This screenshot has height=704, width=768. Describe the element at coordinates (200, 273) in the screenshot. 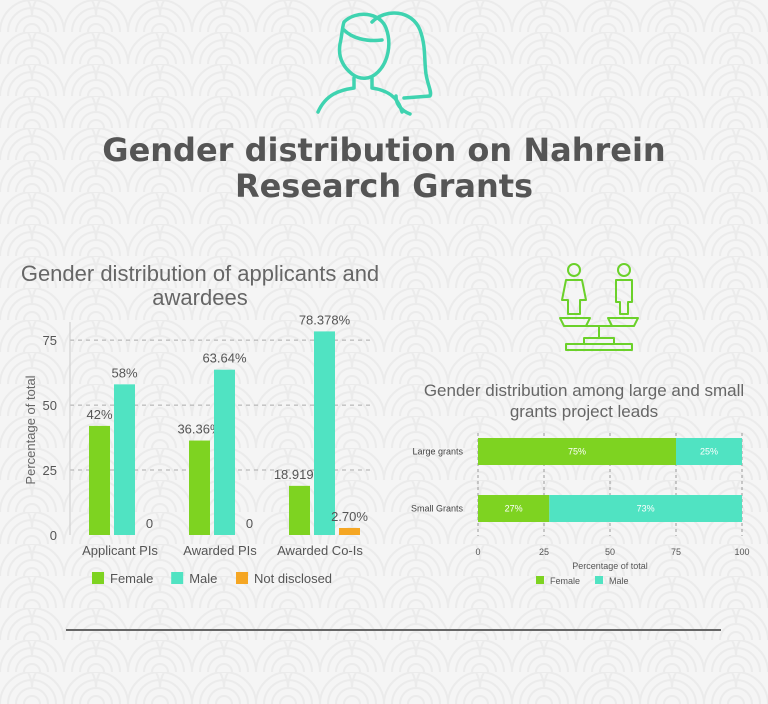

I see `chart1-title-line1: Gender distribution of applicants and` at that location.